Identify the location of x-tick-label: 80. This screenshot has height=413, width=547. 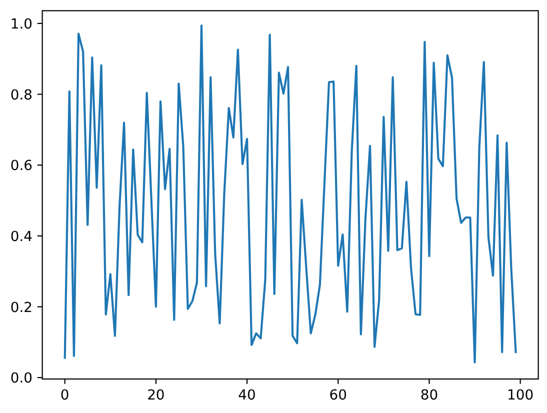
(429, 395).